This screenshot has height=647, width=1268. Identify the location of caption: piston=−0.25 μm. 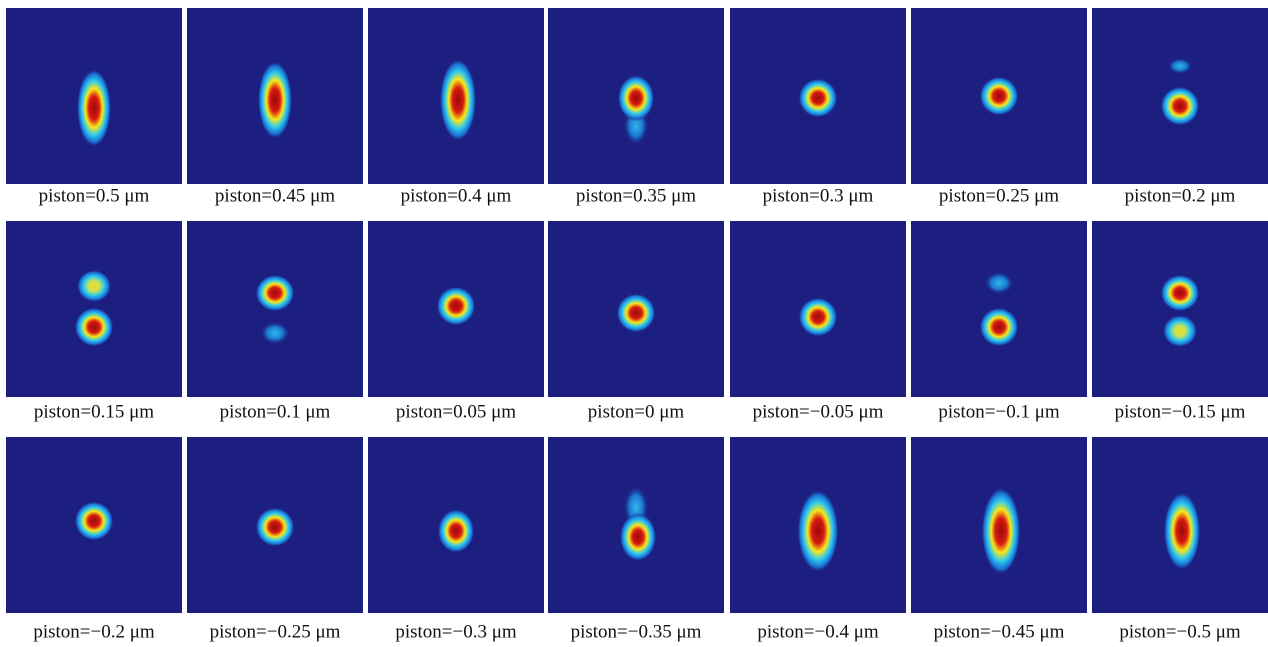
(275, 631).